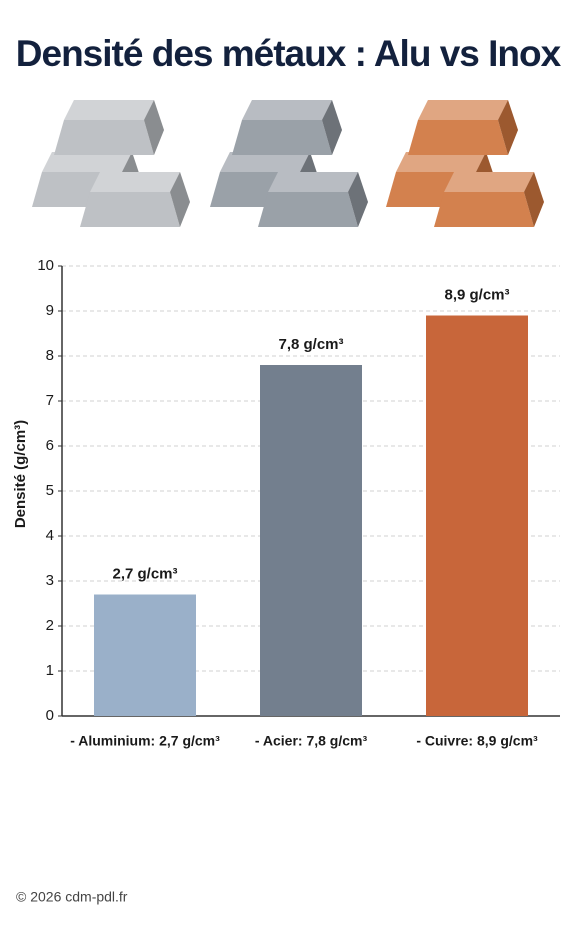 The width and height of the screenshot is (577, 926). Describe the element at coordinates (477, 741) in the screenshot. I see `x-tick-label: - Cuivre: 8,9 g/cm³` at that location.